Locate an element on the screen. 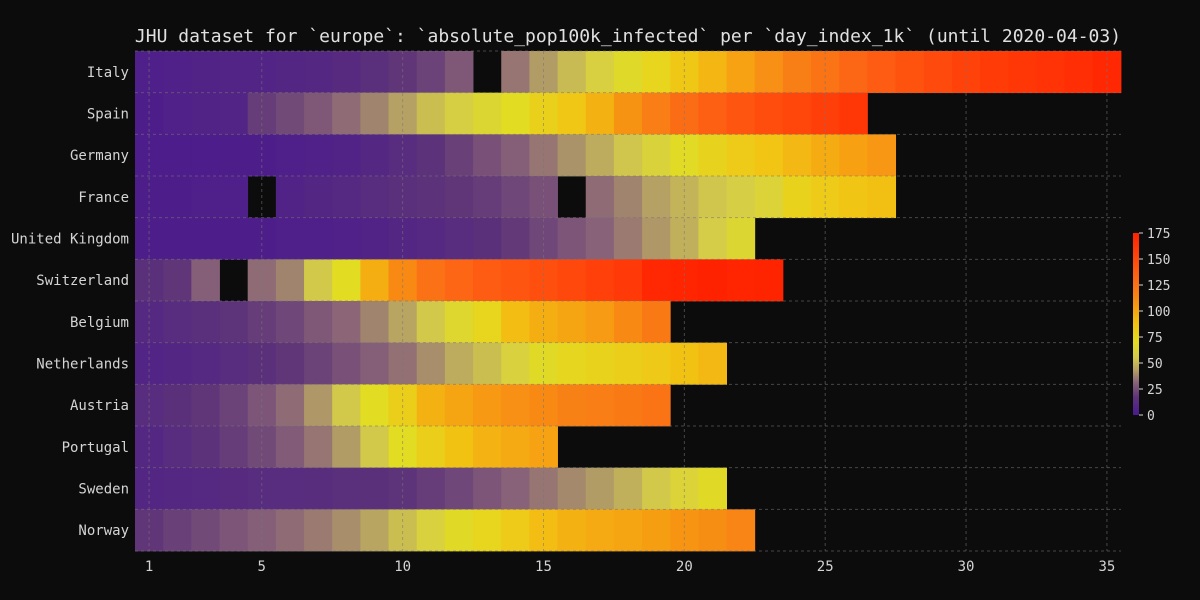 The image size is (1200, 600). y-tick-label: Spain is located at coordinates (108, 115).